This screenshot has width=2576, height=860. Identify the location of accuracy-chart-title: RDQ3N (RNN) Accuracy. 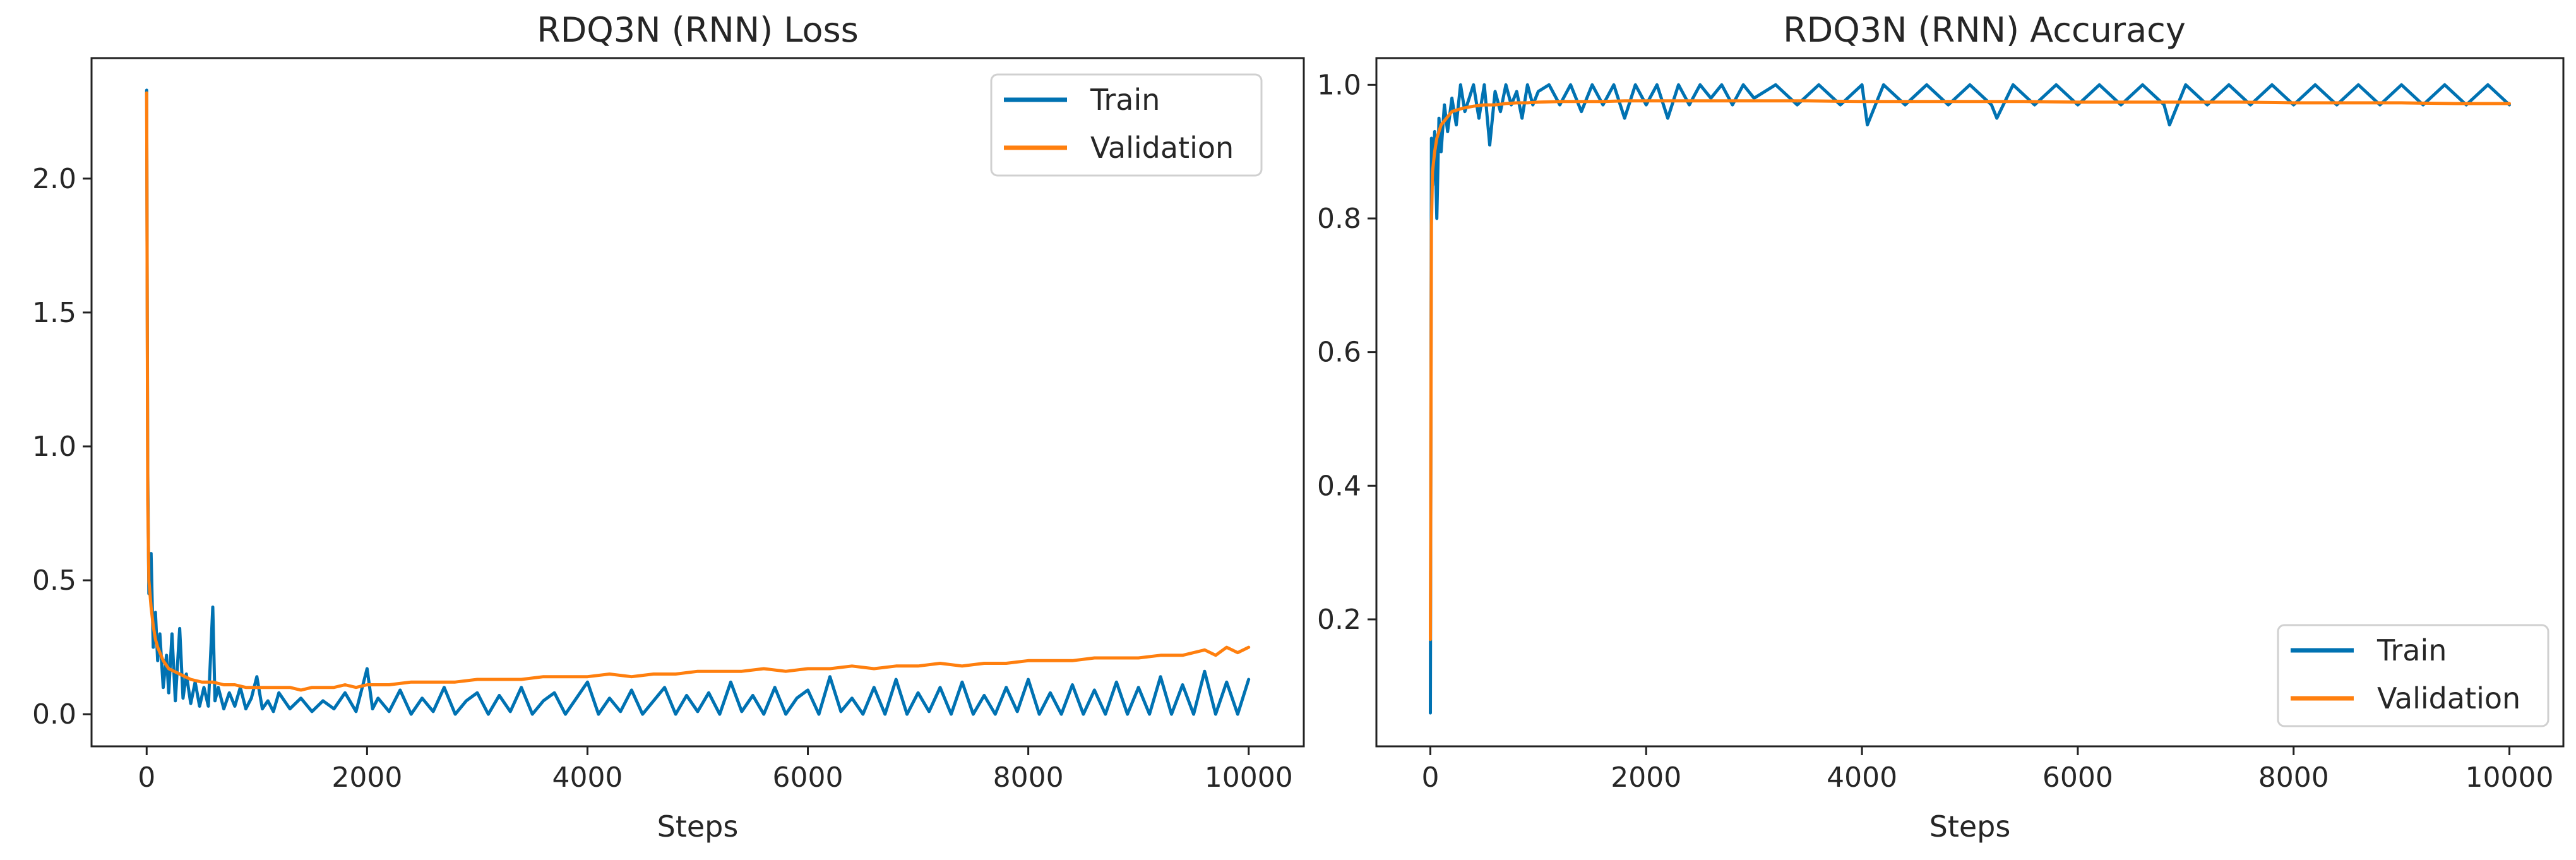
(1984, 30).